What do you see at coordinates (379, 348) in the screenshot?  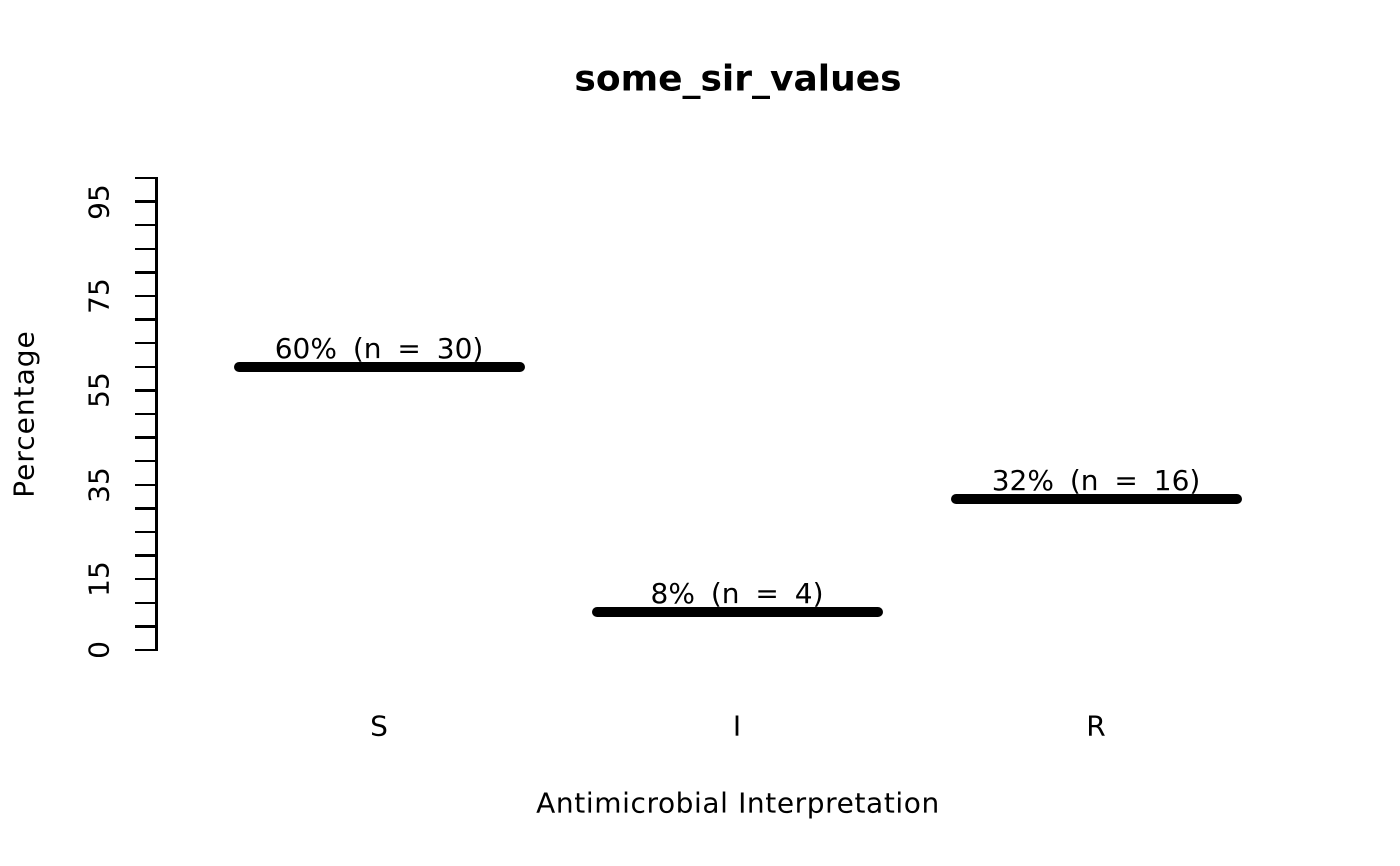 I see `bar-value-label-s: 60% (n = 30)` at bounding box center [379, 348].